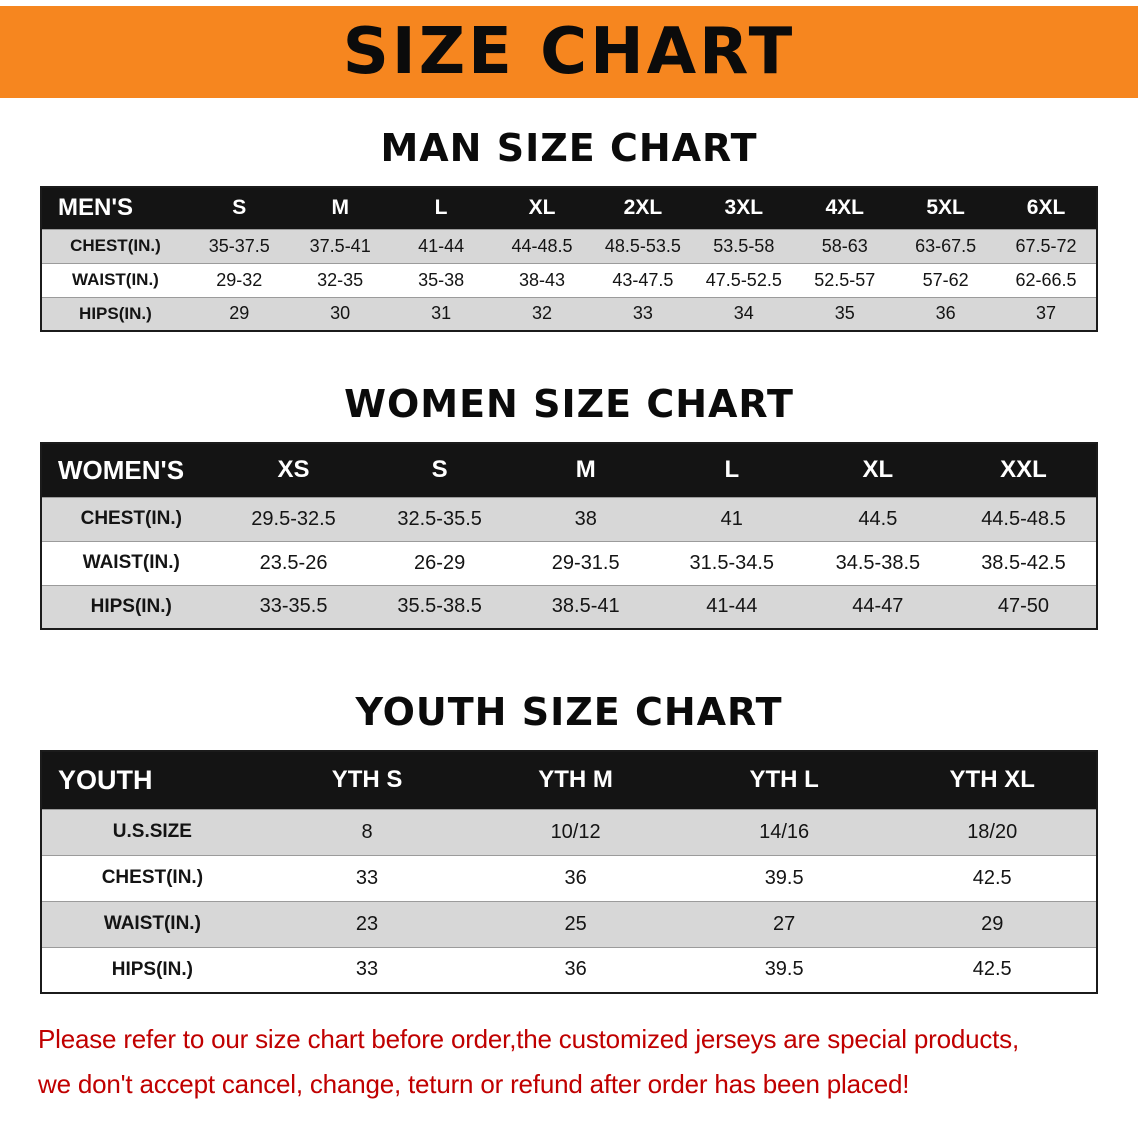 The image size is (1138, 1138). I want to click on value-cell: 57-62, so click(946, 279).